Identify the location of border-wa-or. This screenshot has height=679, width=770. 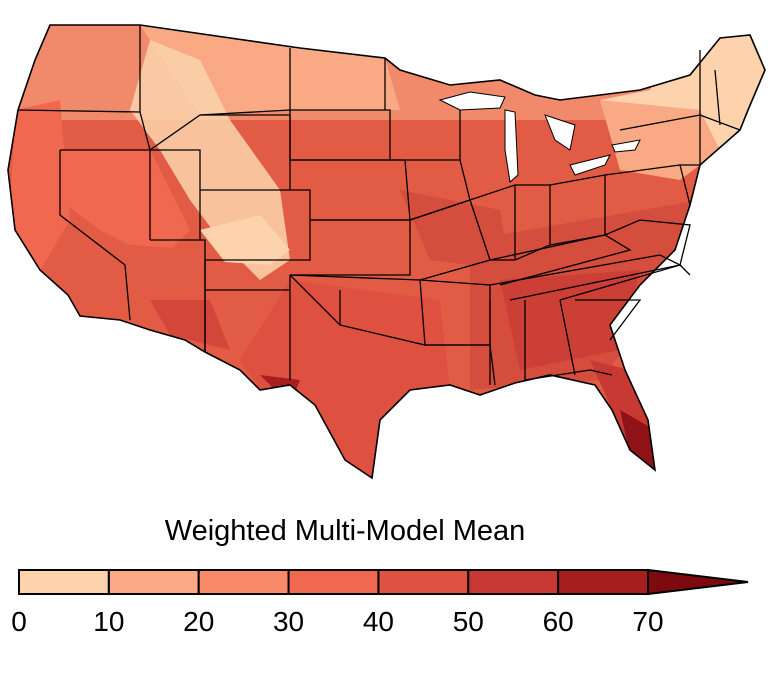
(79, 111).